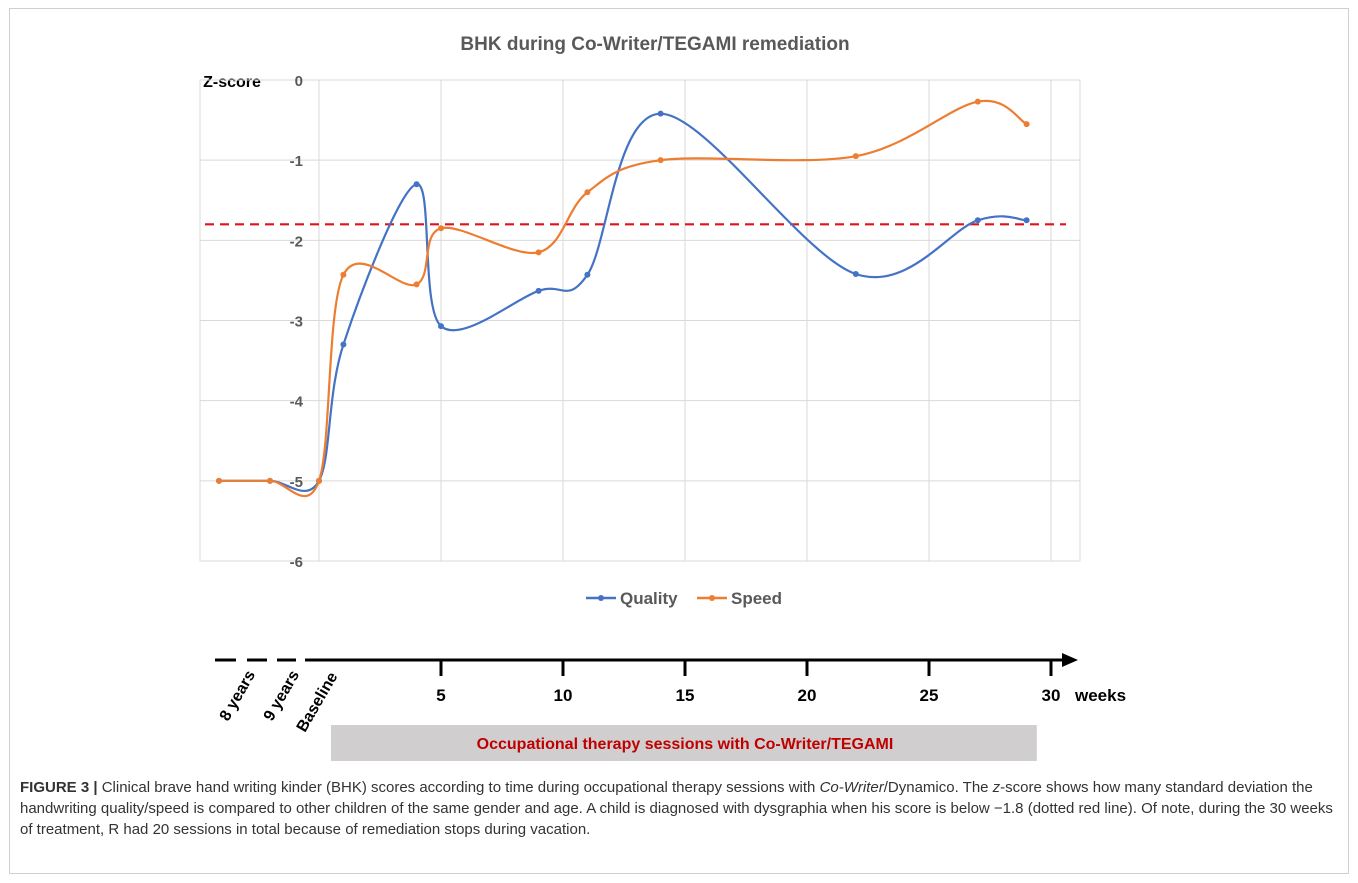 This screenshot has width=1358, height=883. What do you see at coordinates (1051, 695) in the screenshot?
I see `week-tick-label: 30` at bounding box center [1051, 695].